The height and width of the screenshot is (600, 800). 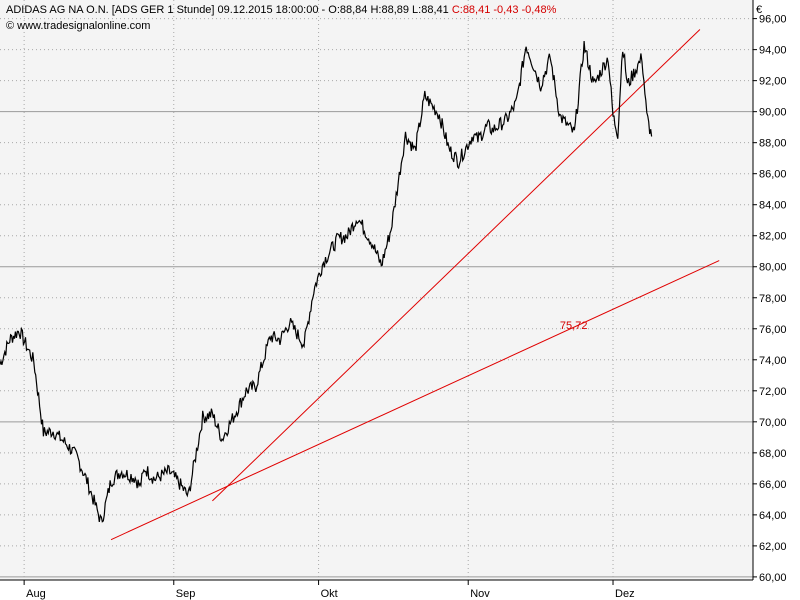 I want to click on x-tick-label: Nov, so click(x=480, y=594).